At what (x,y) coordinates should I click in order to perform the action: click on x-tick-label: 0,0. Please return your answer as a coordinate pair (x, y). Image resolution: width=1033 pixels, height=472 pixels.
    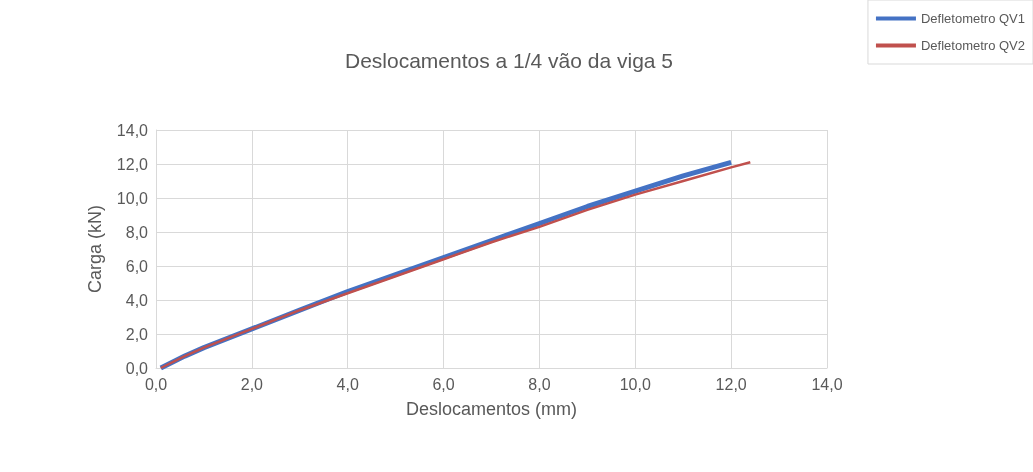
    Looking at the image, I should click on (156, 384).